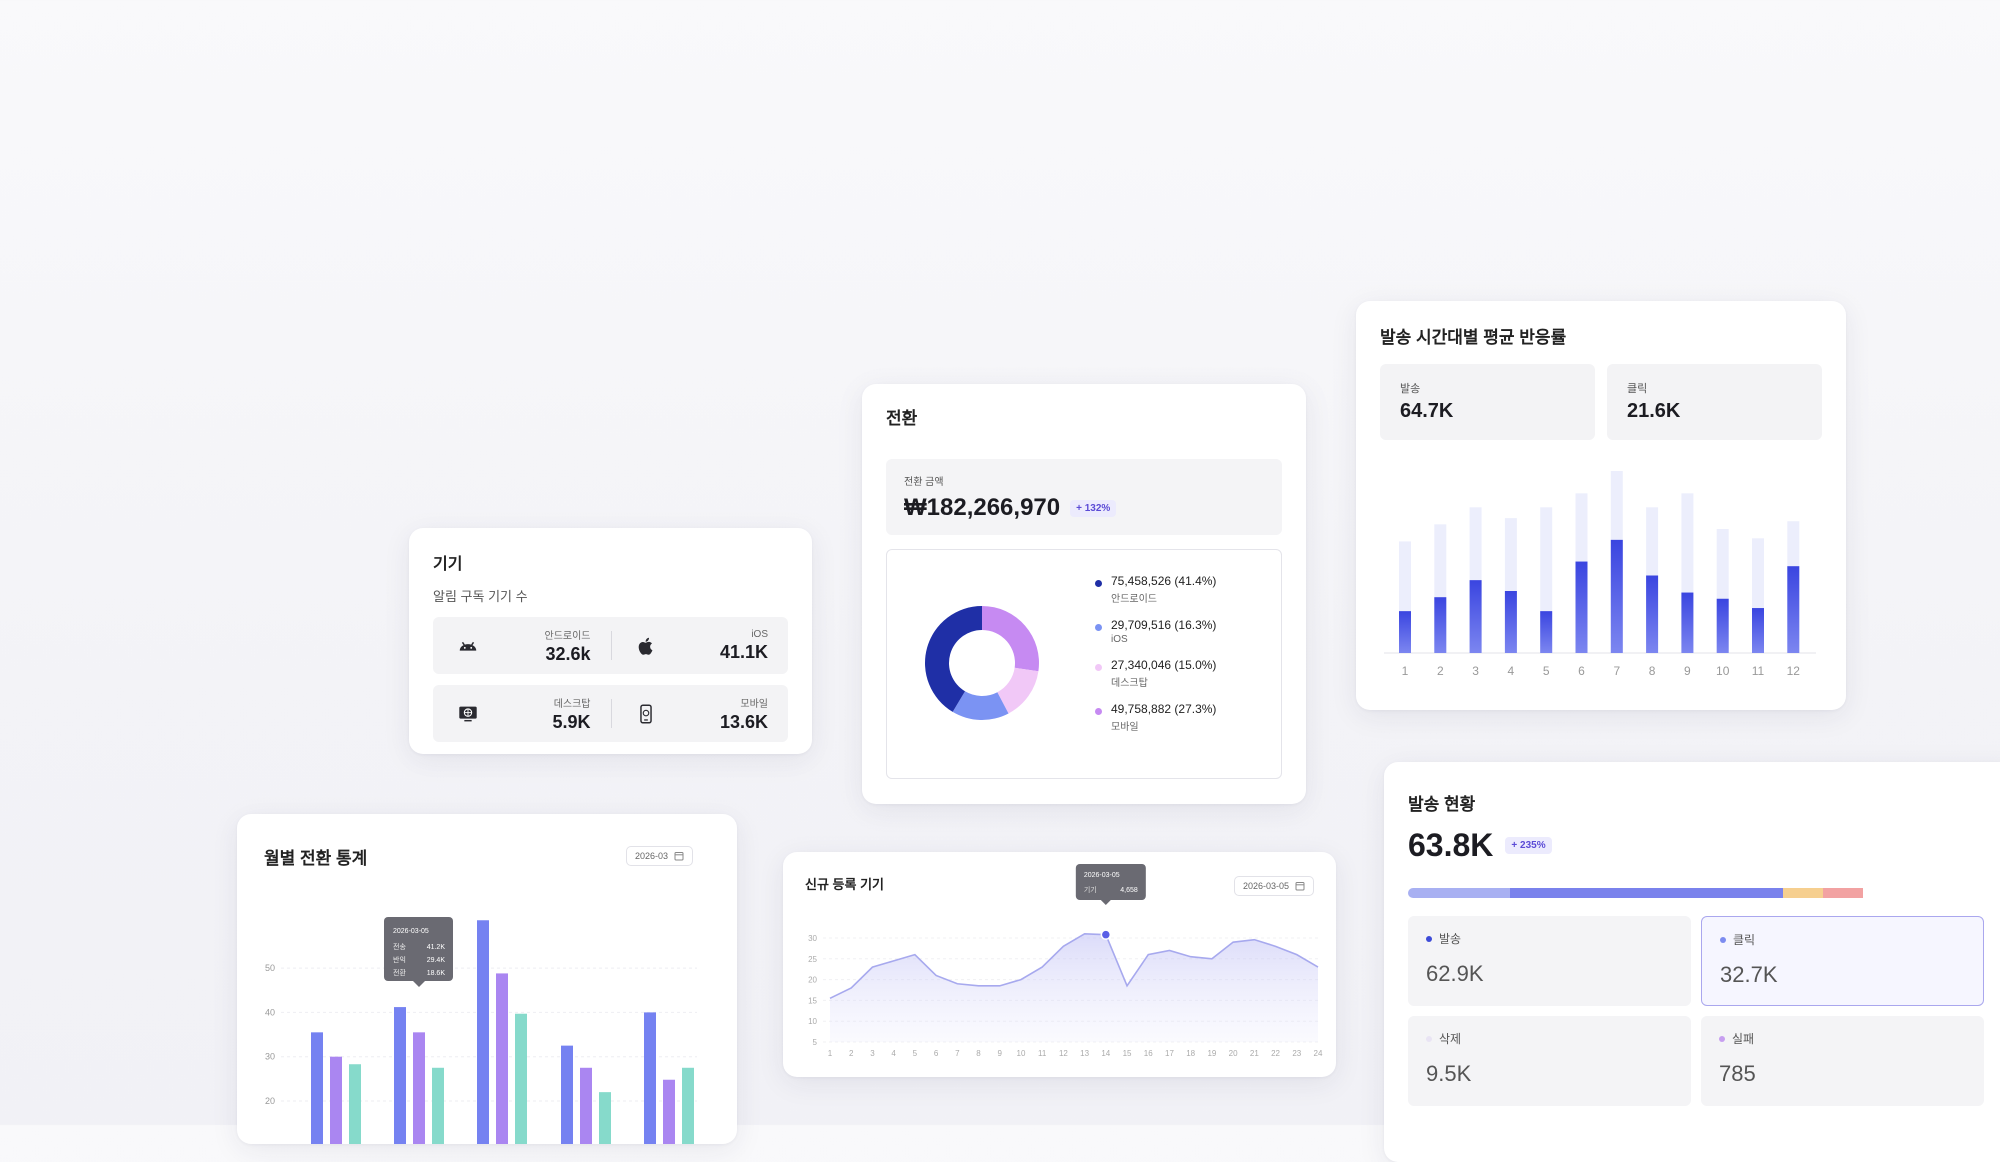 This screenshot has height=1162, width=2000. What do you see at coordinates (1528, 845) in the screenshot?
I see `status-growth-badge: + 235%` at bounding box center [1528, 845].